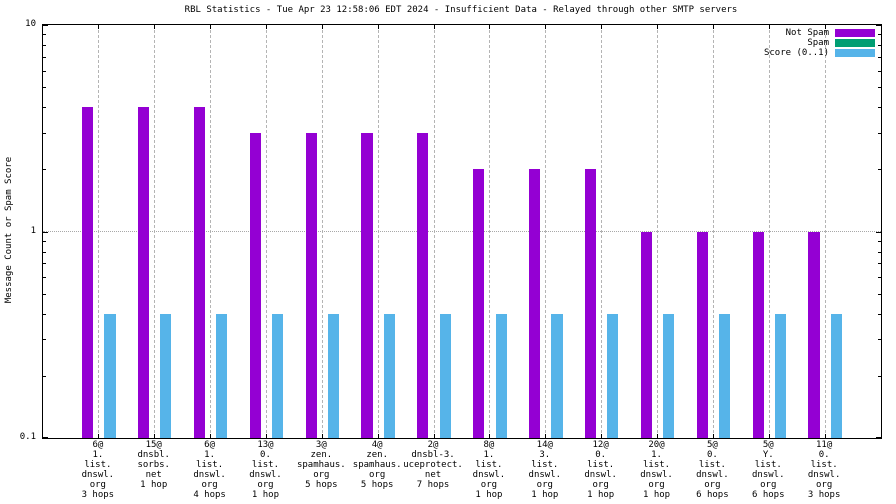  Describe the element at coordinates (321, 465) in the screenshot. I see `x-axis-category-label: 3@ zen. spamhaus. org 5 hops` at that location.